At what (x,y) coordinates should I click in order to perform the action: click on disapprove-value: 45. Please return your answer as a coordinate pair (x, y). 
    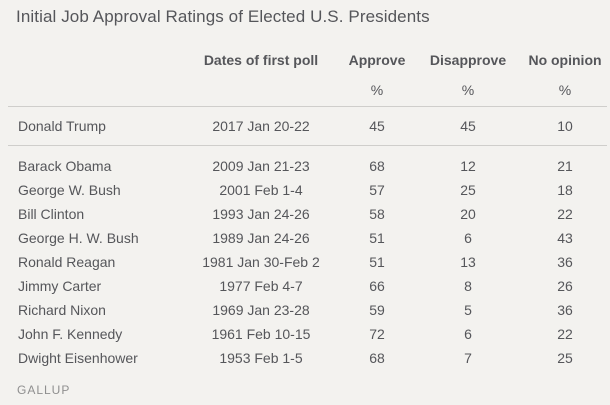
    Looking at the image, I should click on (468, 126).